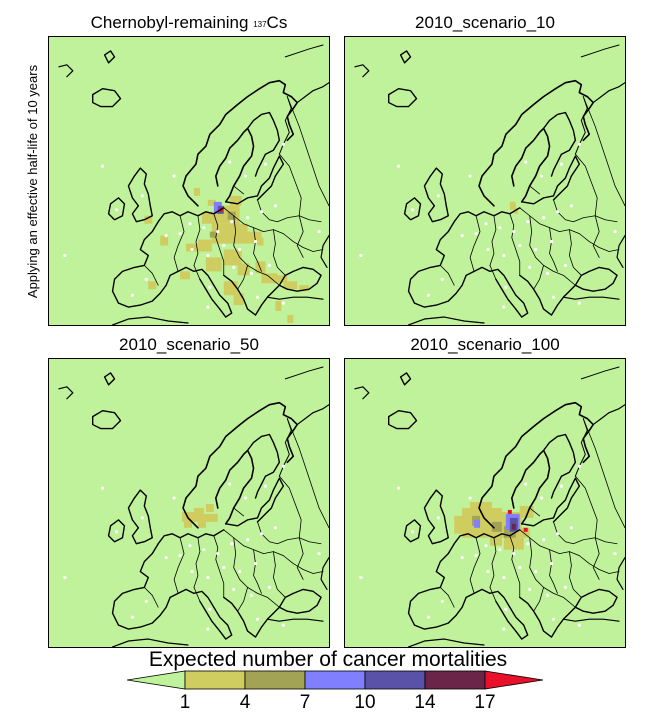 This screenshot has width=656, height=725. Describe the element at coordinates (185, 702) in the screenshot. I see `colorbar-tick-1: 1` at that location.